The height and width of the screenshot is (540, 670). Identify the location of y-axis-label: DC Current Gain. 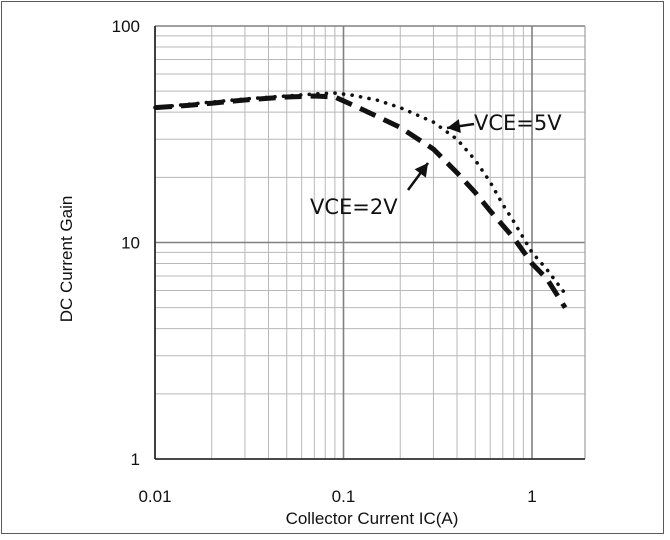
(66, 259).